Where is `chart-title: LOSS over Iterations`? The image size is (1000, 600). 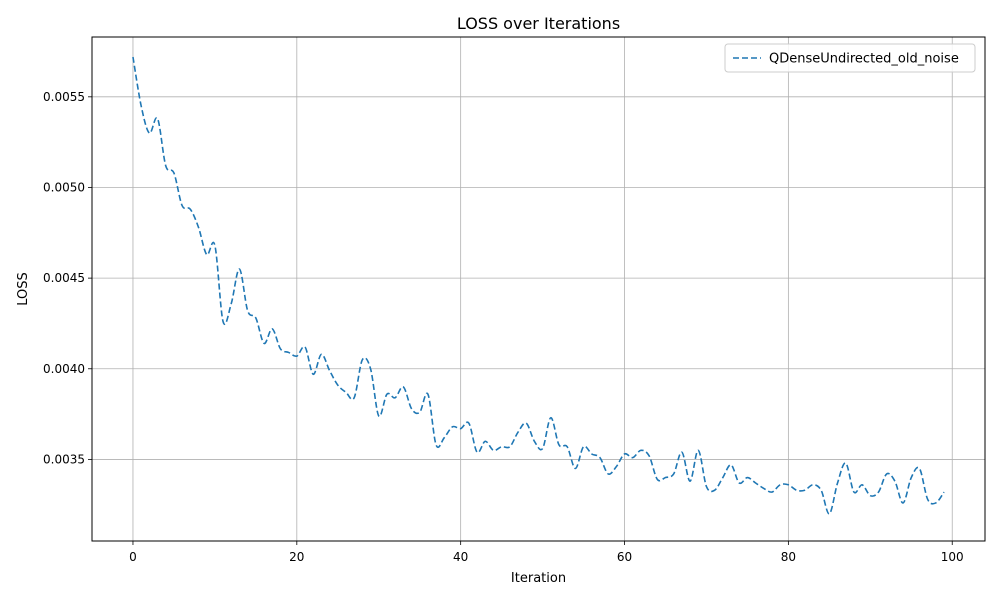
chart-title: LOSS over Iterations is located at coordinates (538, 23).